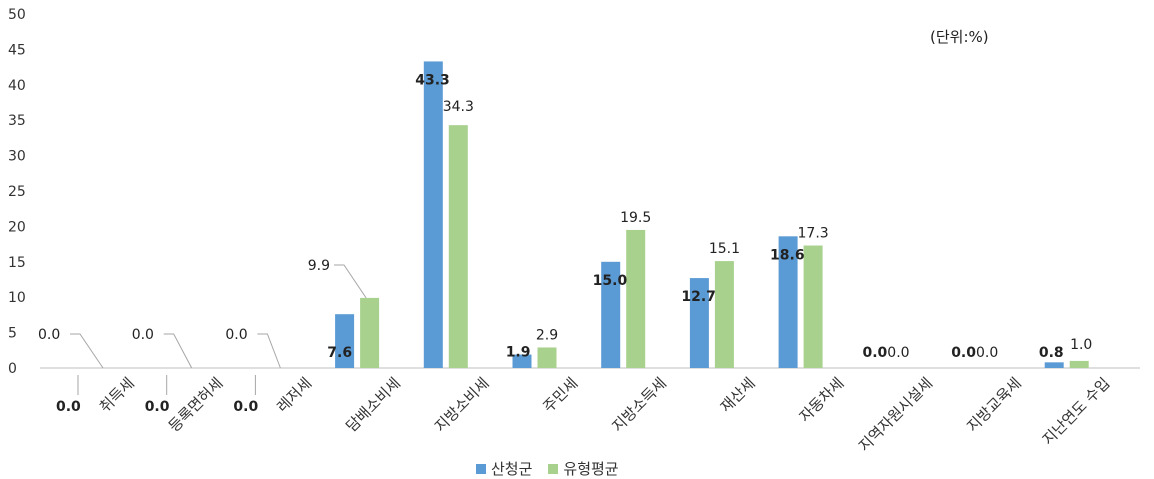 This screenshot has height=479, width=1154. I want to click on data-label-series-0-0: 0.0, so click(68, 407).